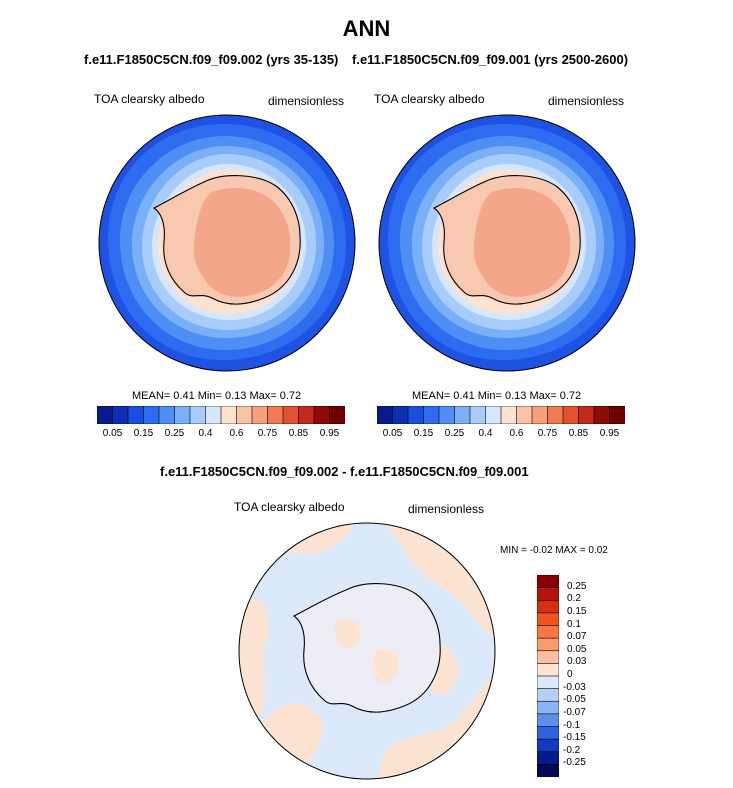  Describe the element at coordinates (446, 509) in the screenshot. I see `diff-units-label: dimensionless` at that location.